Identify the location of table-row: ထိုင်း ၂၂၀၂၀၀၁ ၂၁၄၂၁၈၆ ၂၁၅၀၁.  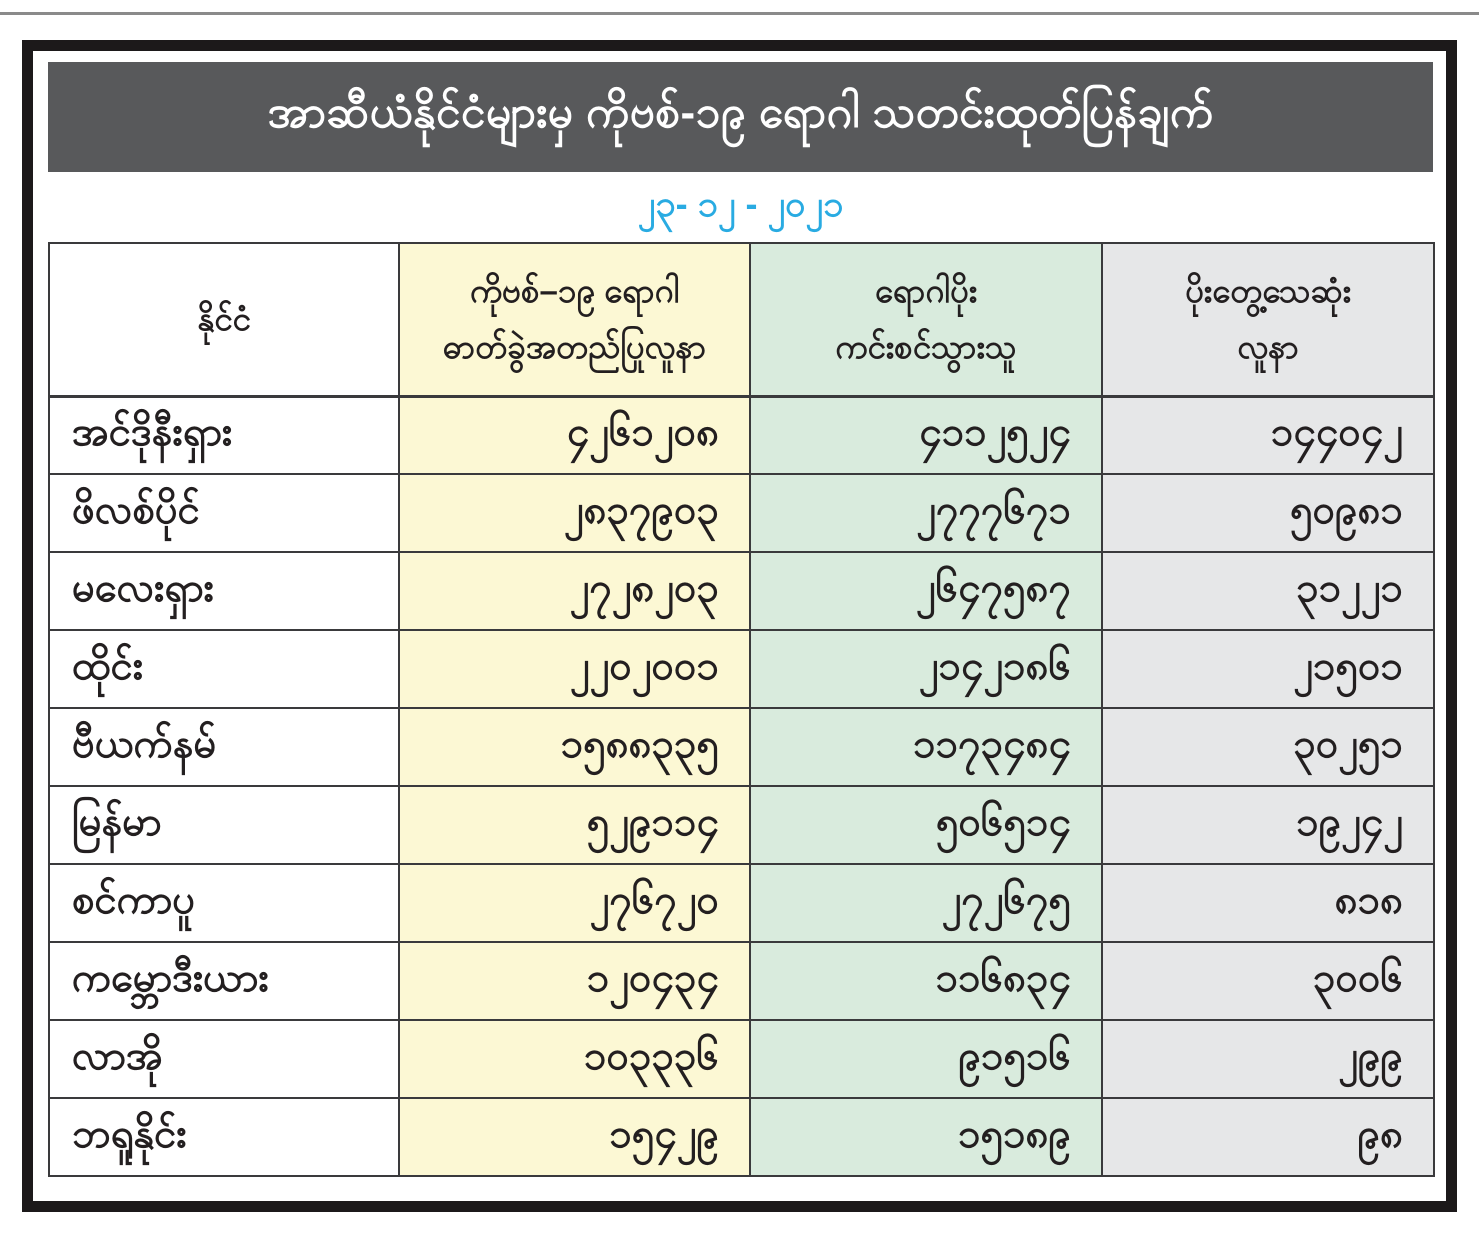
(741, 669).